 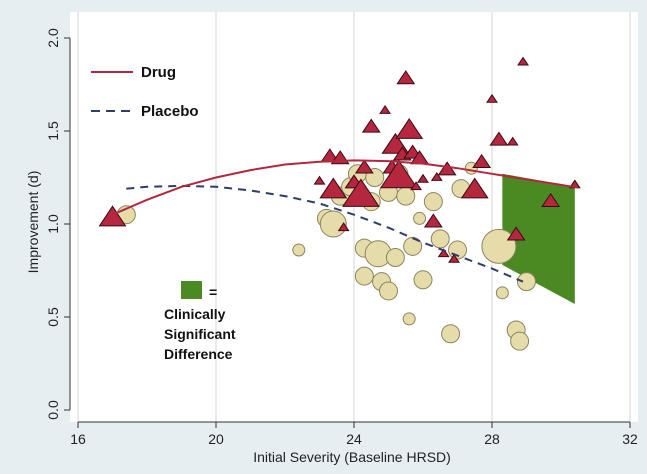 I want to click on legend-region-line-clinically: Clinically, so click(x=195, y=314).